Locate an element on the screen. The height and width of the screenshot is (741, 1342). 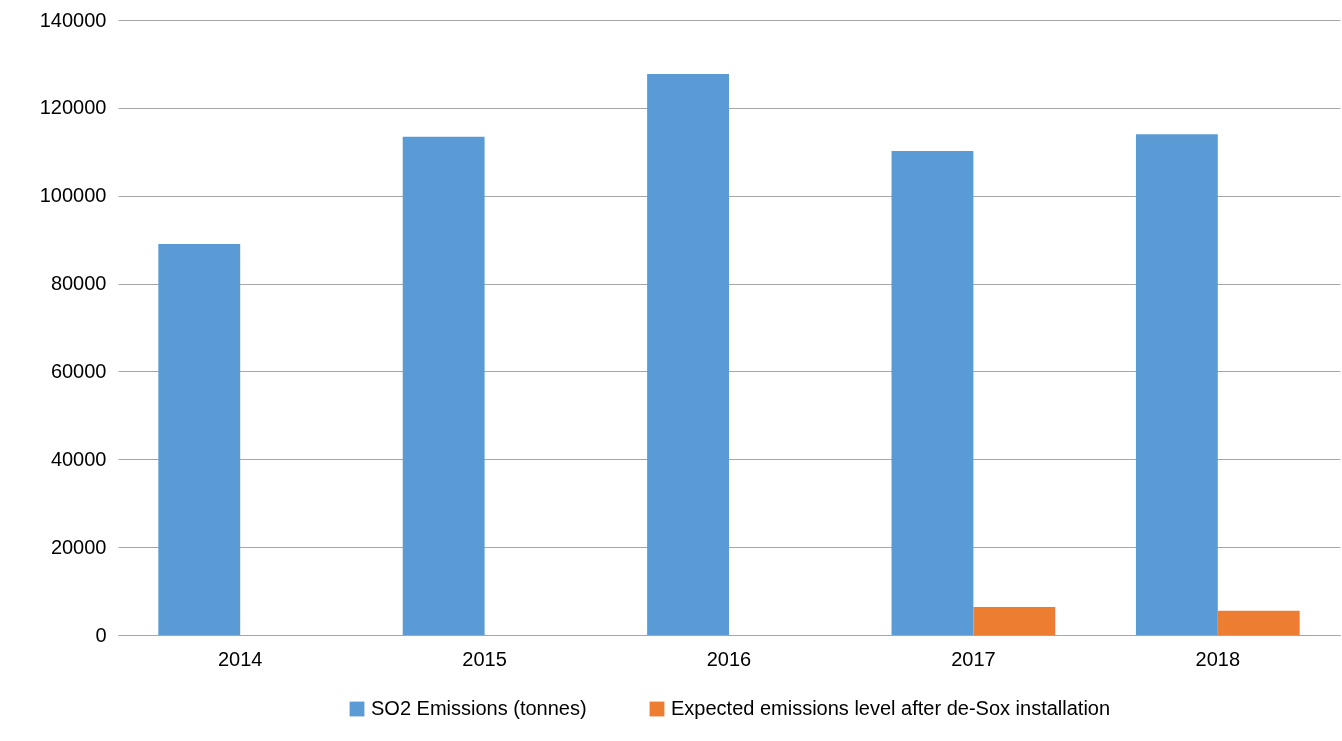
y-tick-label: 140000 is located at coordinates (73, 19).